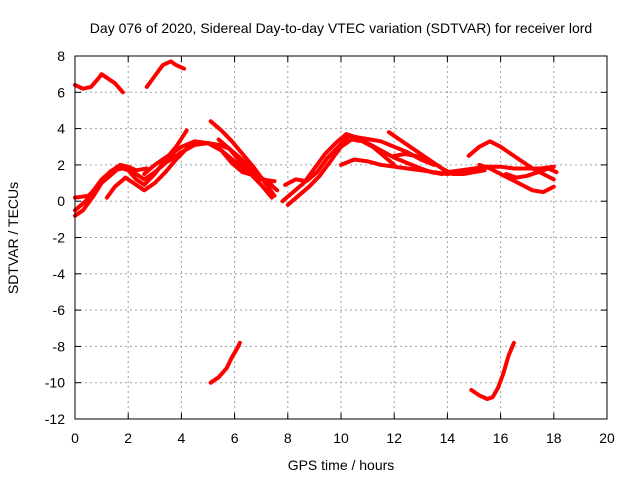 This screenshot has width=640, height=480. What do you see at coordinates (225, 362) in the screenshot?
I see `series-arc-u` at bounding box center [225, 362].